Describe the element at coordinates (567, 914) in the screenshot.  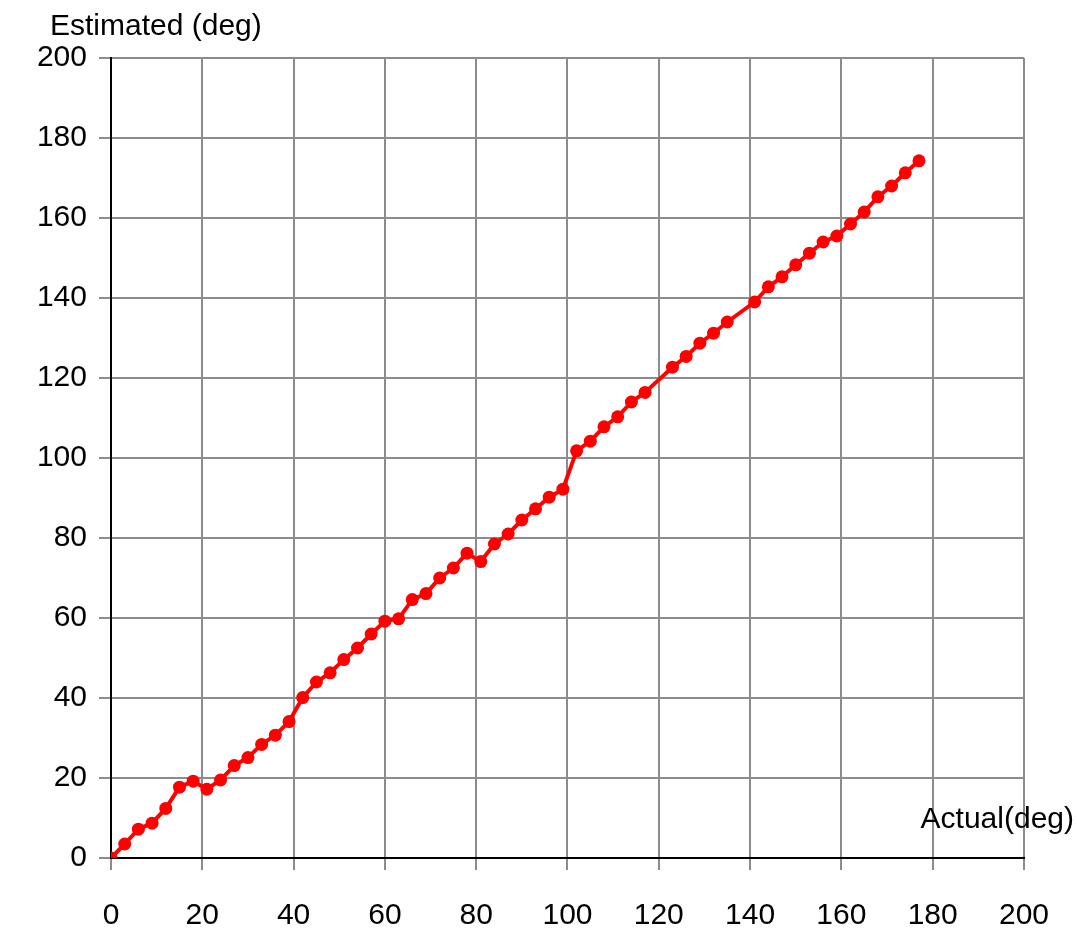
I see `x-tick-label: 100` at that location.